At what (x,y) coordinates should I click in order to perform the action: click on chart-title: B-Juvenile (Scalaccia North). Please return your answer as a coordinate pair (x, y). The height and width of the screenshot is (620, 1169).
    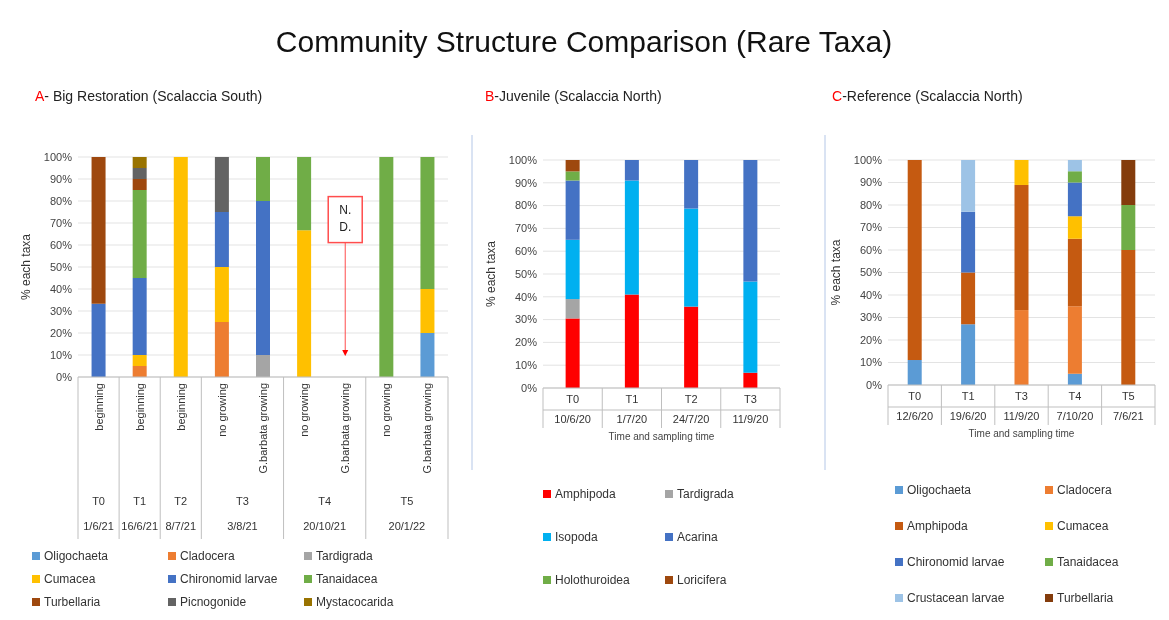
    Looking at the image, I should click on (573, 96).